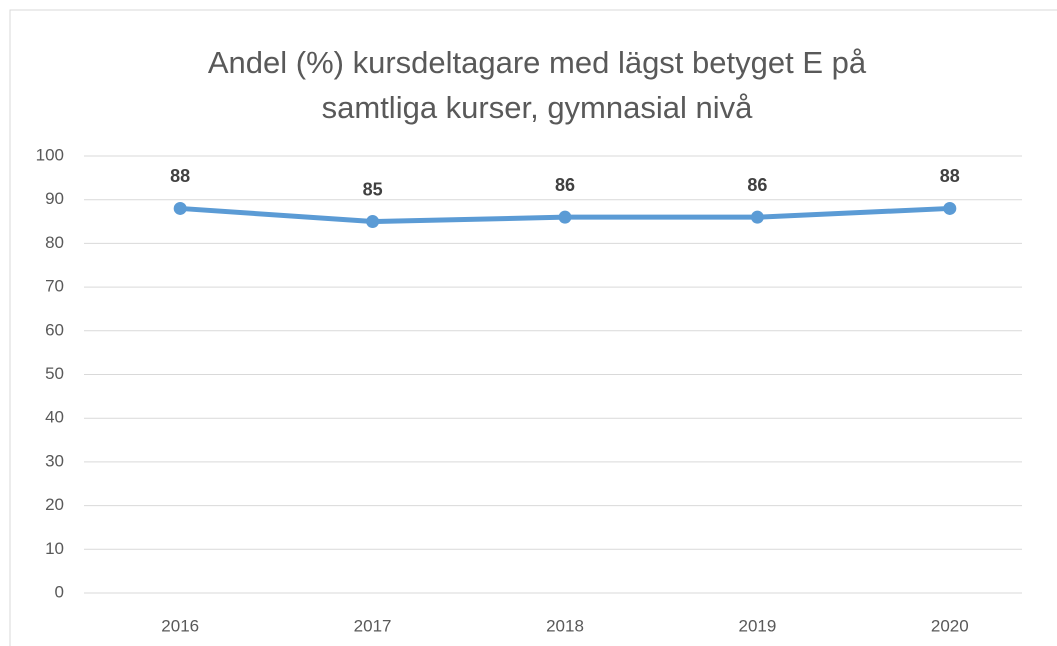  Describe the element at coordinates (54, 373) in the screenshot. I see `y-tick-label: 50` at that location.